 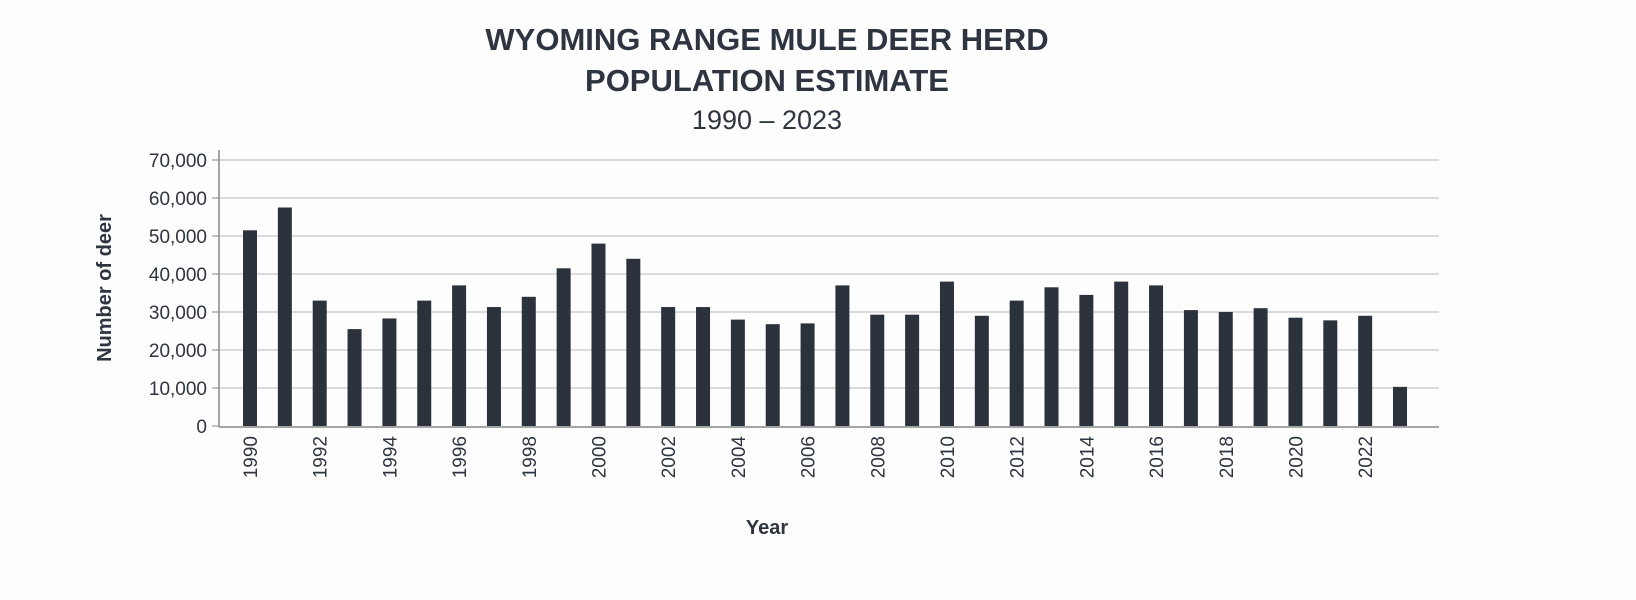 I want to click on bar-2008, so click(x=877, y=370).